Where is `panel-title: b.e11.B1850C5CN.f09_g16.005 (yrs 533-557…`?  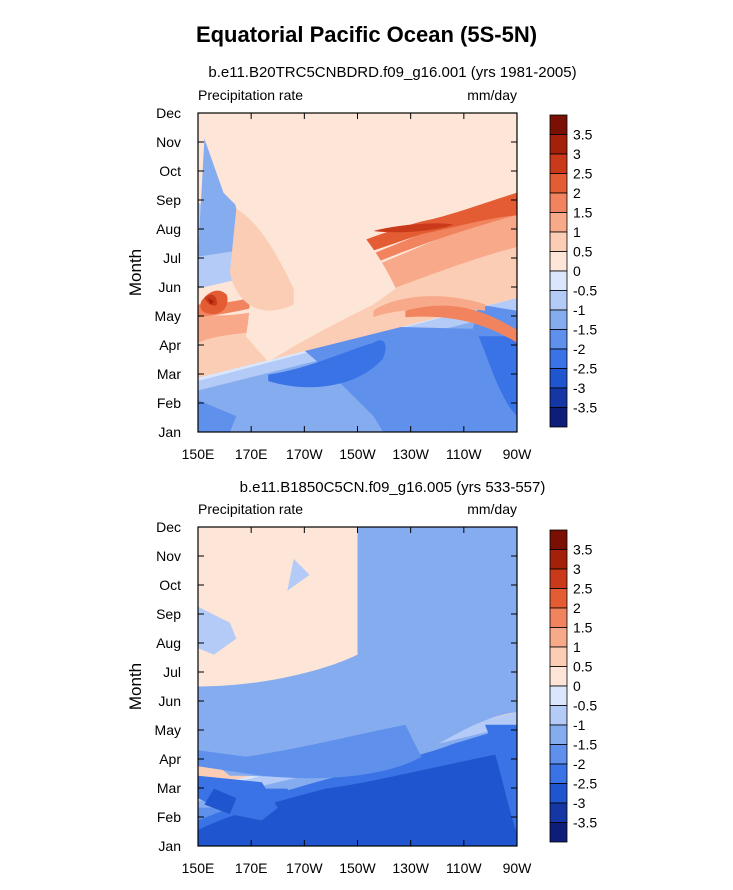 panel-title: b.e11.B1850C5CN.f09_g16.005 (yrs 533-557… is located at coordinates (393, 487).